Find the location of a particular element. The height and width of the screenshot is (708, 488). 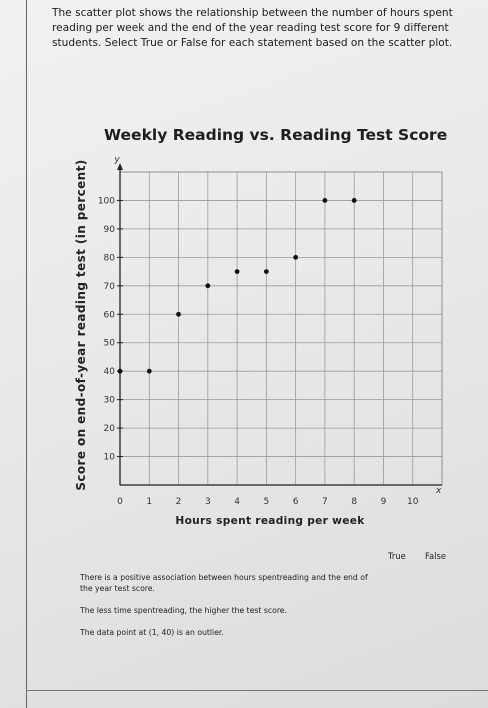

x-axis-label: Hours spent reading per week is located at coordinates (270, 521).